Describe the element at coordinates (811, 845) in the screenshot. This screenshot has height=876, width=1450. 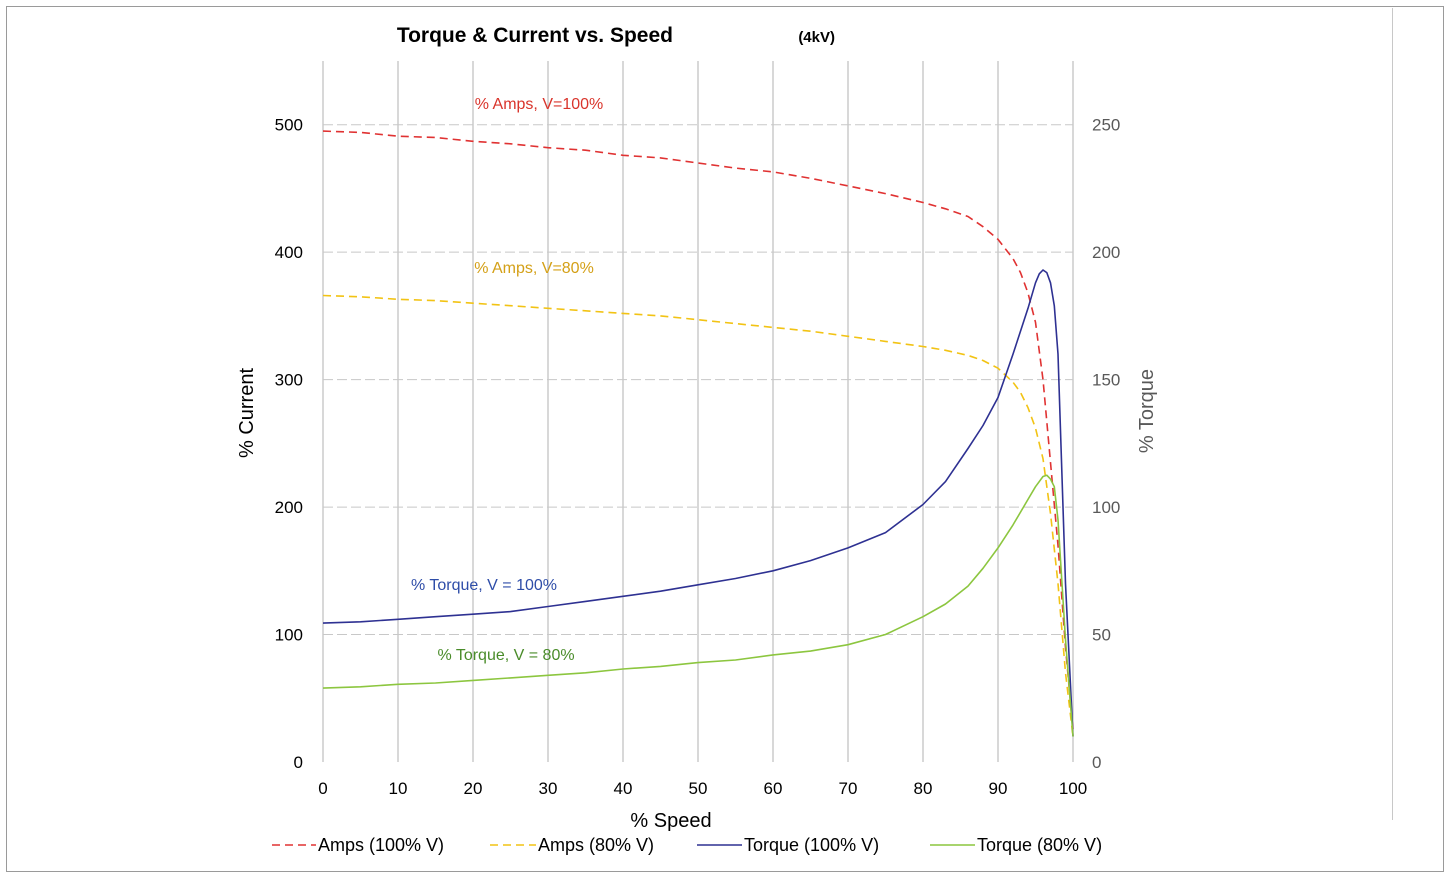
I see `legend-label-torque-100: Torque (100% V)` at that location.